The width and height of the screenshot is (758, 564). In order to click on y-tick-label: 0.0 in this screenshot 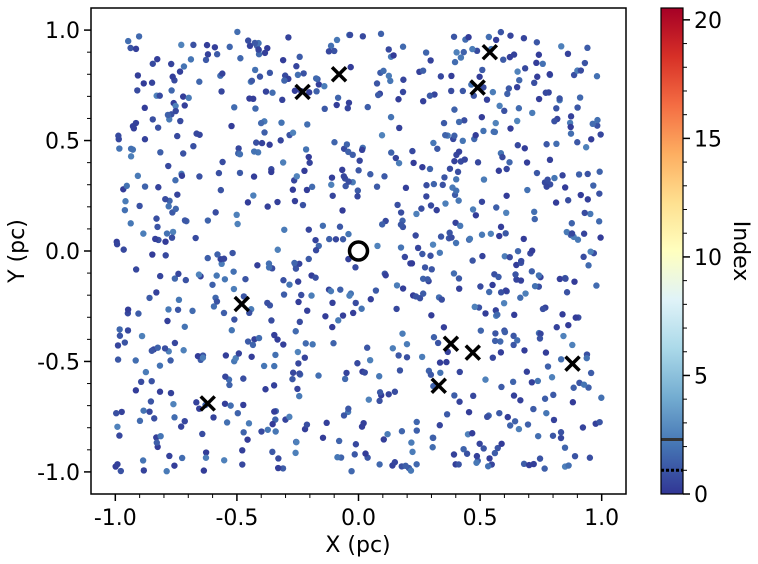, I will do `click(62, 252)`.